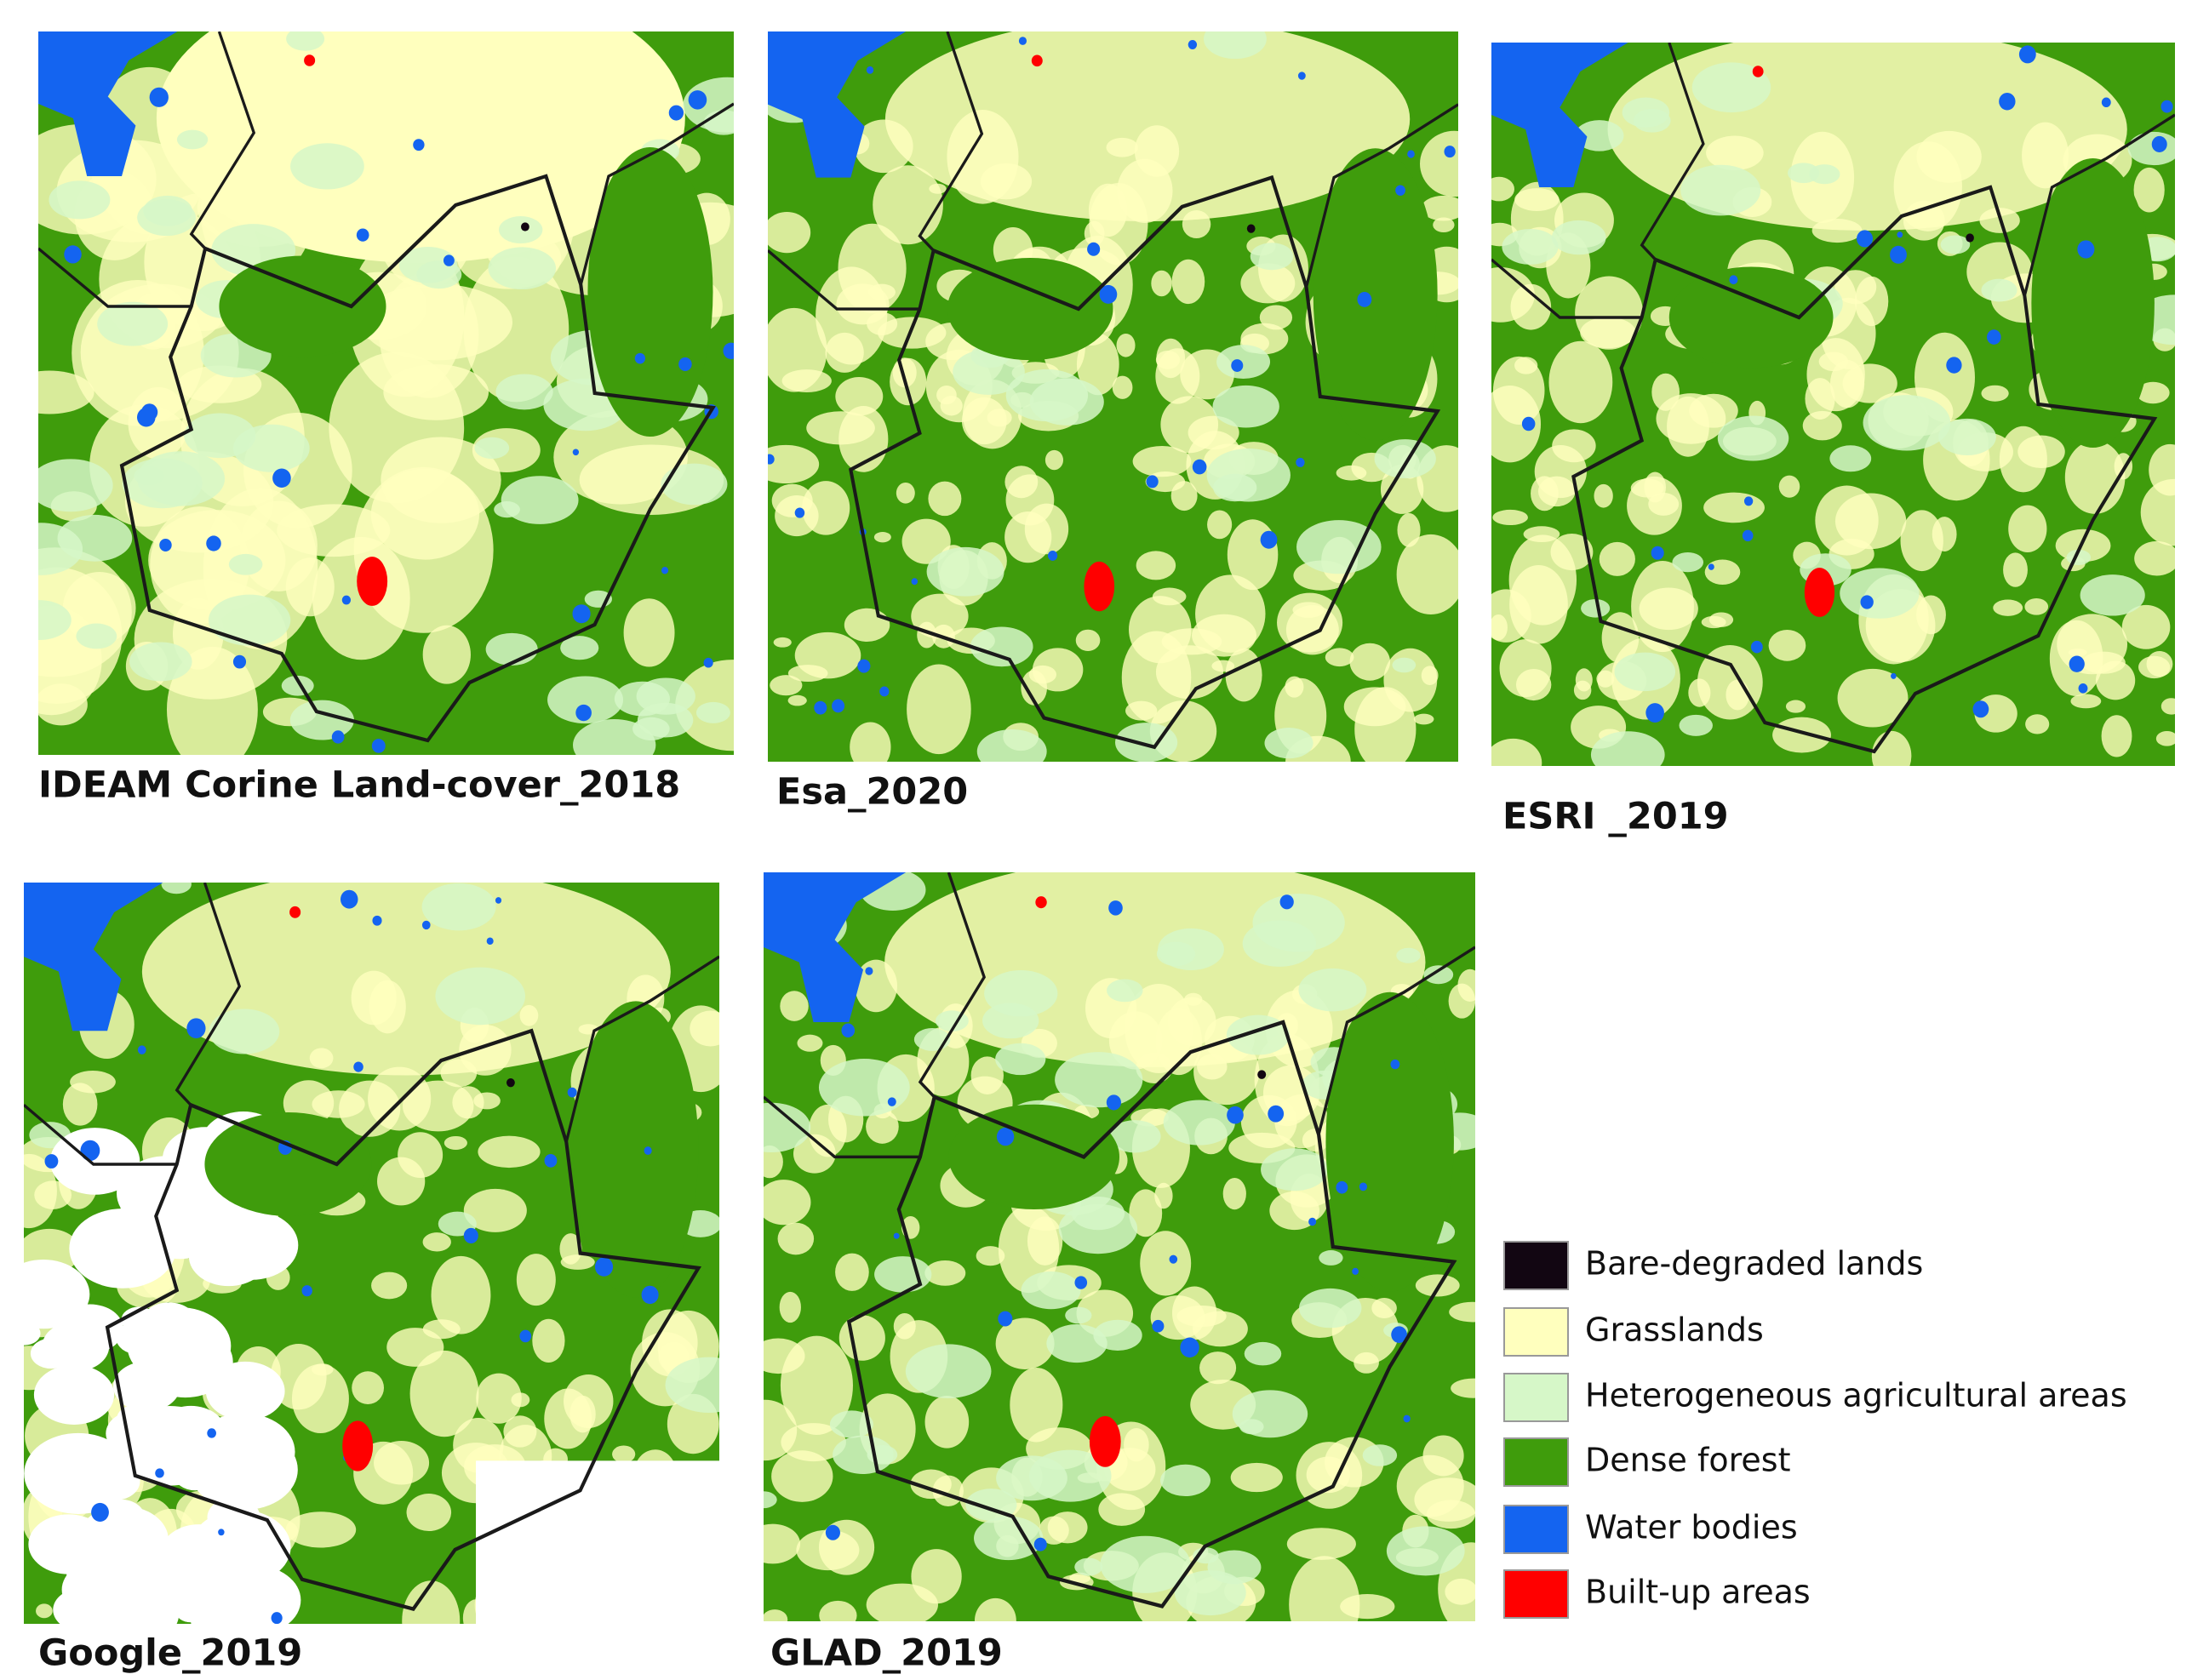 The height and width of the screenshot is (1680, 2192). Describe the element at coordinates (886, 1654) in the screenshot. I see `panel-label: GLAD_2019` at that location.